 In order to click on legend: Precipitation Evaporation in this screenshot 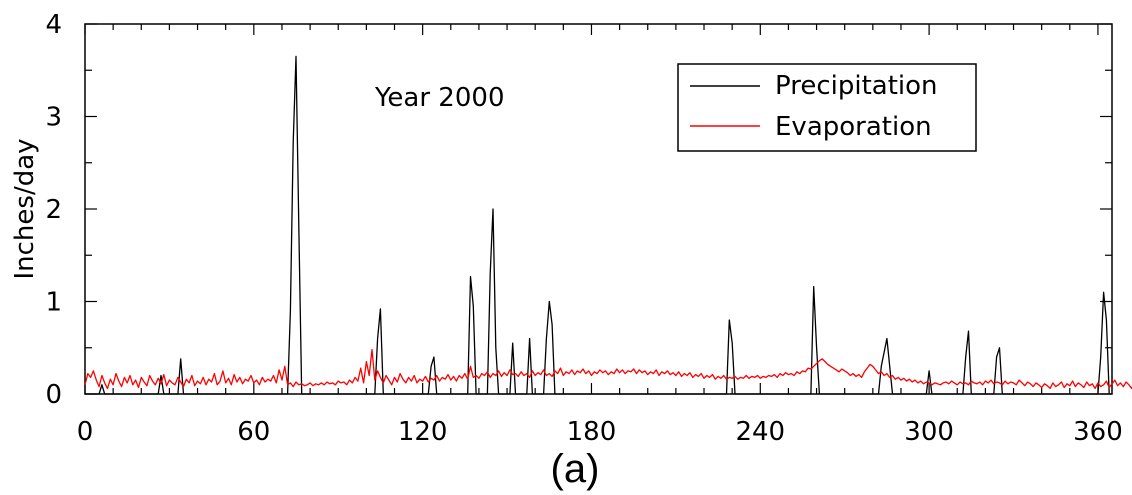, I will do `click(827, 107)`.